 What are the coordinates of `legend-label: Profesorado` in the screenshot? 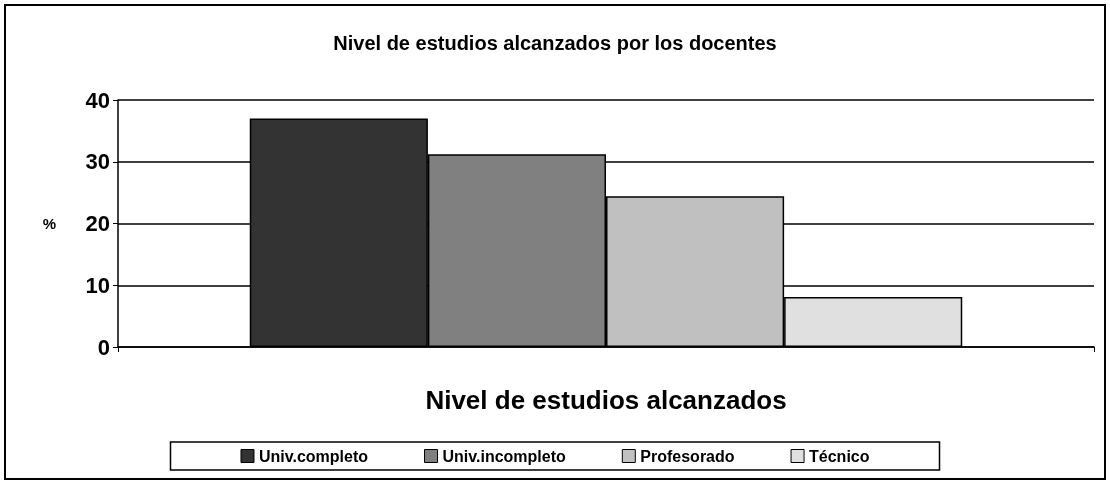 It's located at (687, 456).